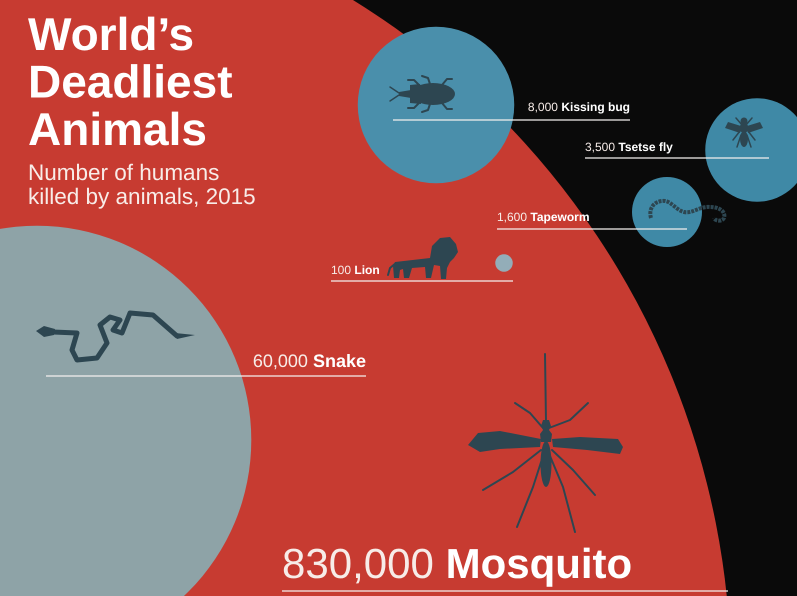 The image size is (797, 596). I want to click on category-label: Lion, so click(367, 270).